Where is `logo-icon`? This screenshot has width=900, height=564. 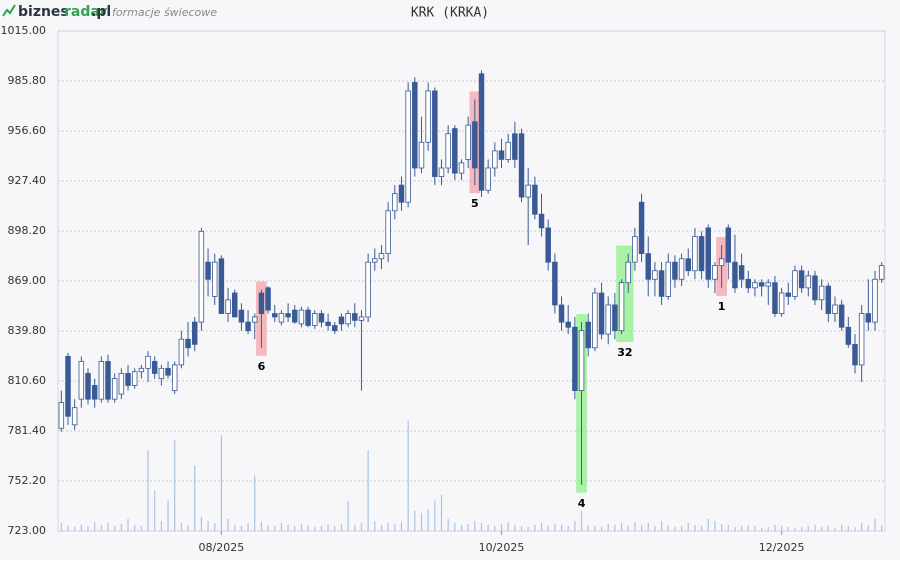
logo-icon is located at coordinates (9, 10).